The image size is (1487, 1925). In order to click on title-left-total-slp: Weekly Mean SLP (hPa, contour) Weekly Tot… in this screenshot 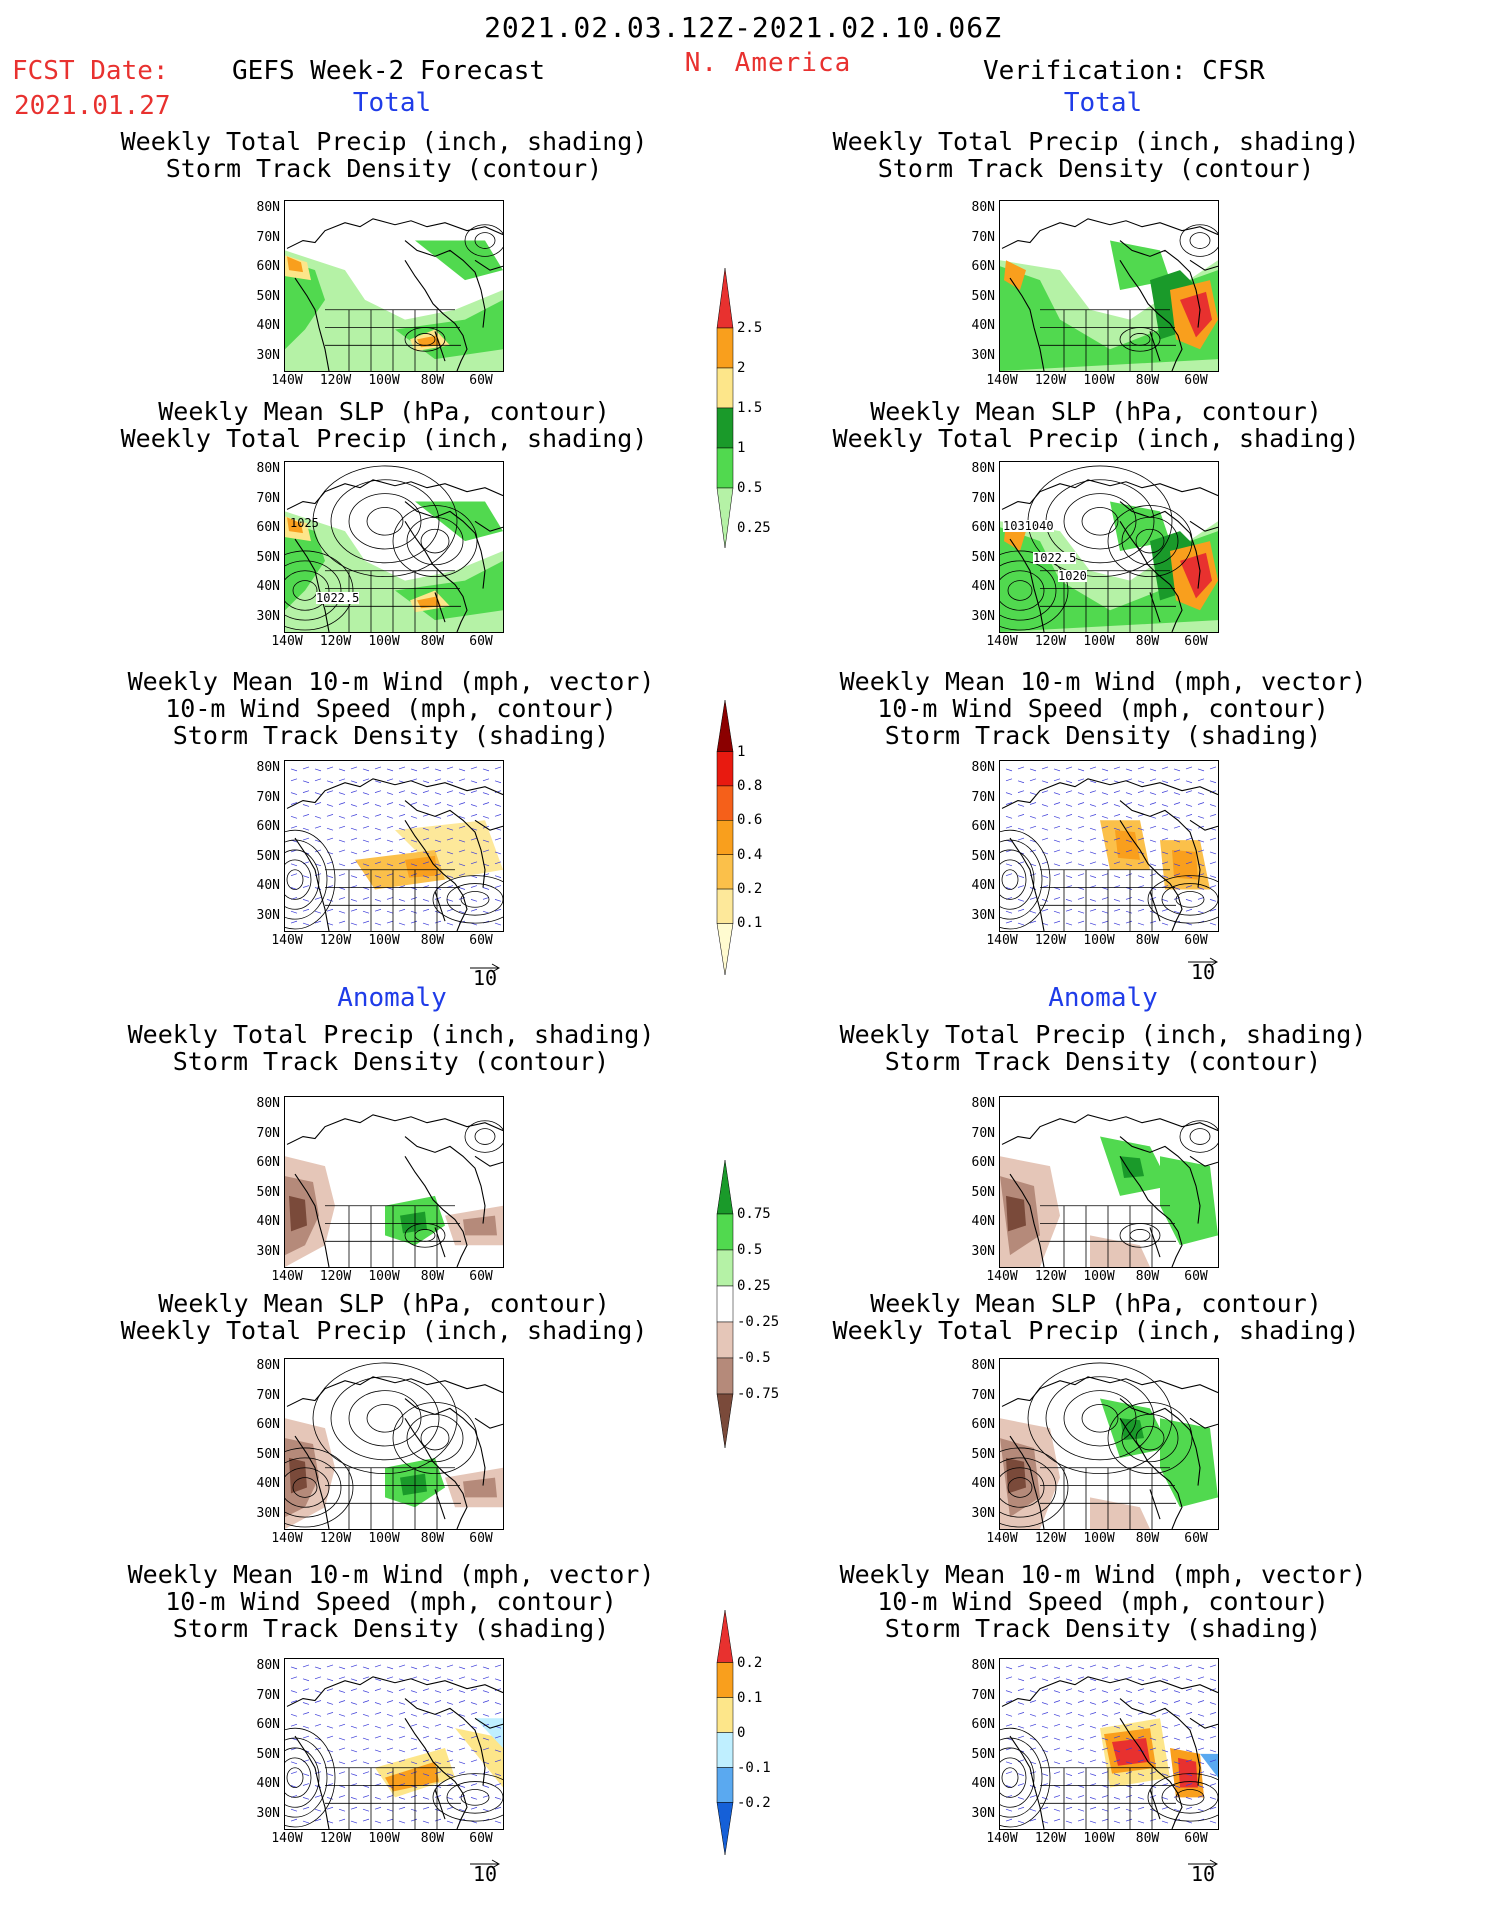, I will do `click(384, 425)`.